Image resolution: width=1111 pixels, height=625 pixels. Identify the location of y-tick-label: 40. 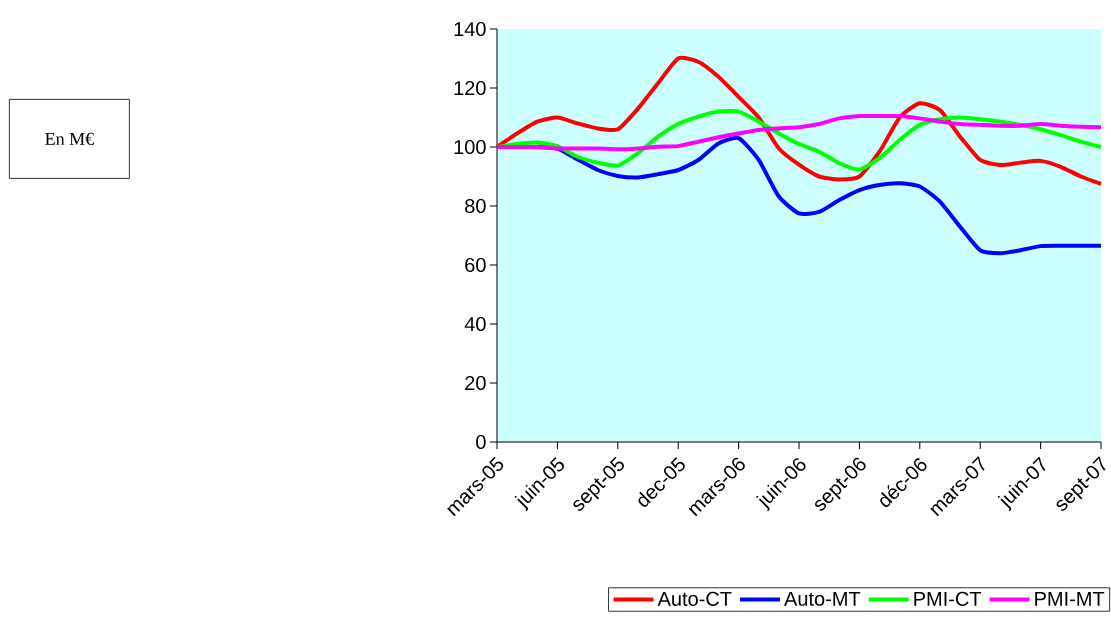
(475, 324).